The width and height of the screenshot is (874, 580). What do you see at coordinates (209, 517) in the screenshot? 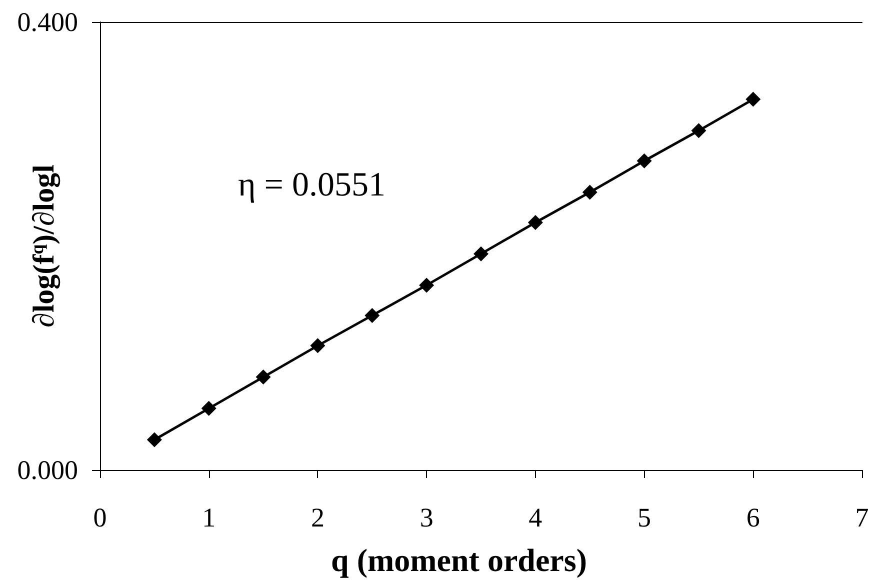
I see `x-tick-label: 1` at bounding box center [209, 517].